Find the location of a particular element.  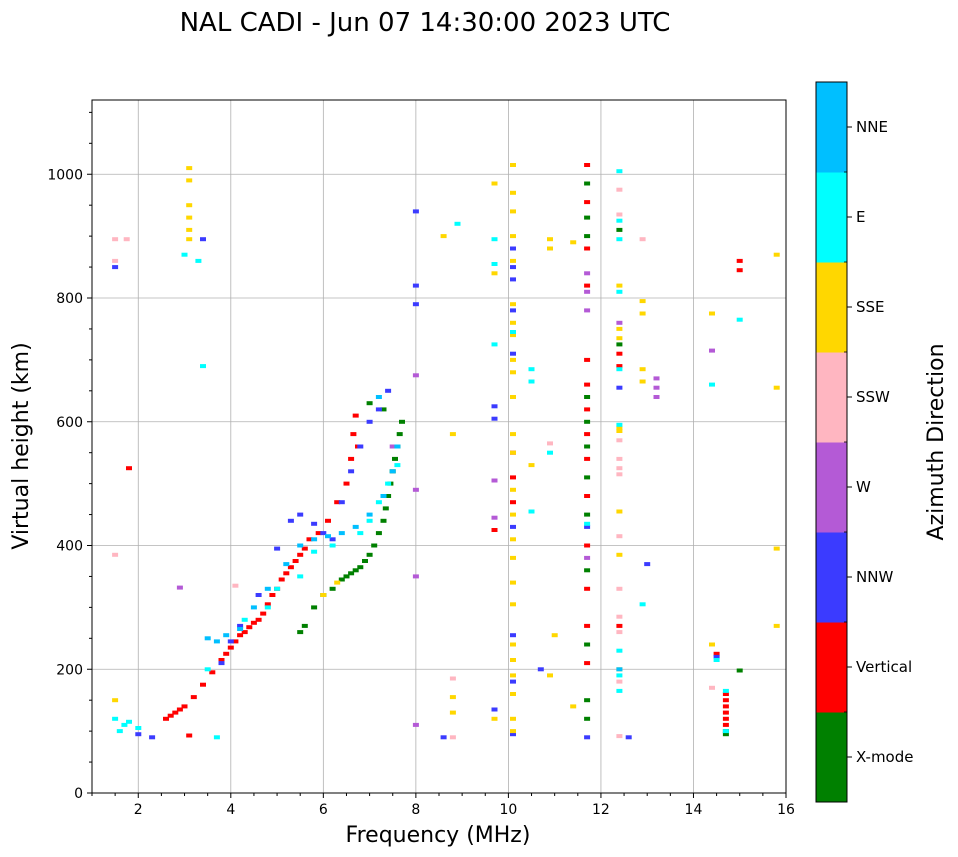

chart-title: NAL CADI - Jun 07 14:30:00 2023 UTC is located at coordinates (425, 23).